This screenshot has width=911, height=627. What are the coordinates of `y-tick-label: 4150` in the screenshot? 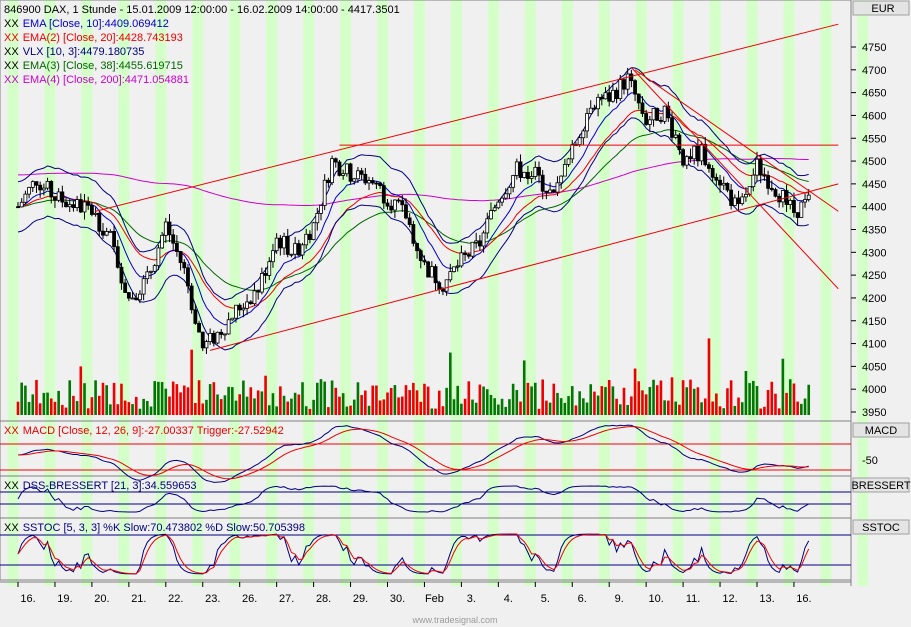 It's located at (874, 322).